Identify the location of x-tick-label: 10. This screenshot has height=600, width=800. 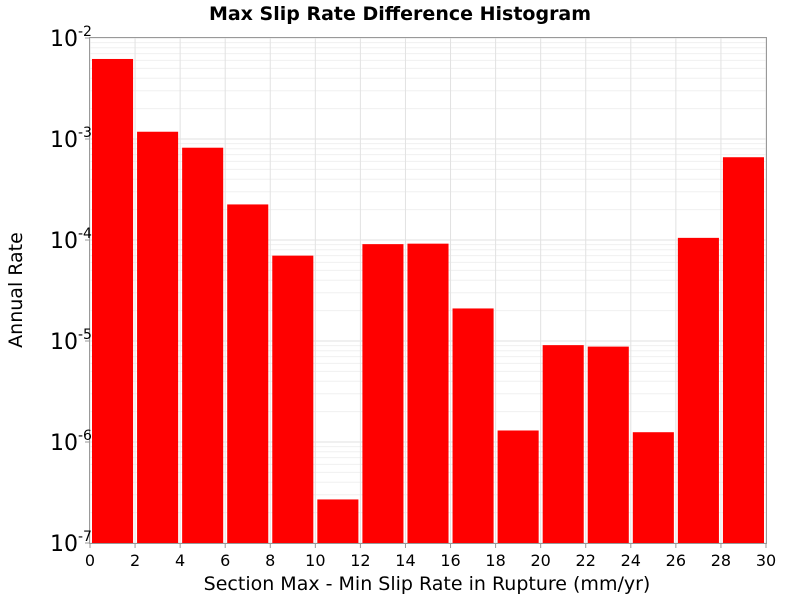
(315, 560).